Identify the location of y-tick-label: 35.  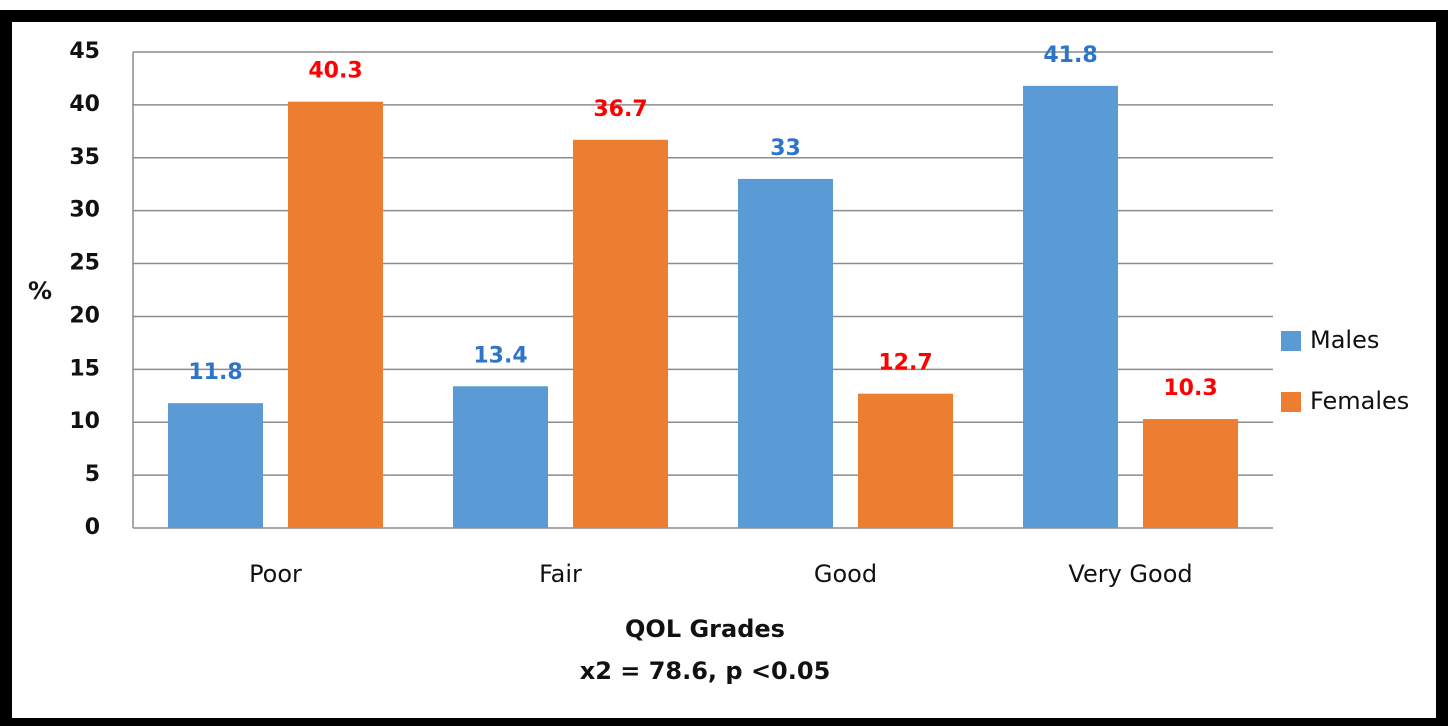
(84, 157).